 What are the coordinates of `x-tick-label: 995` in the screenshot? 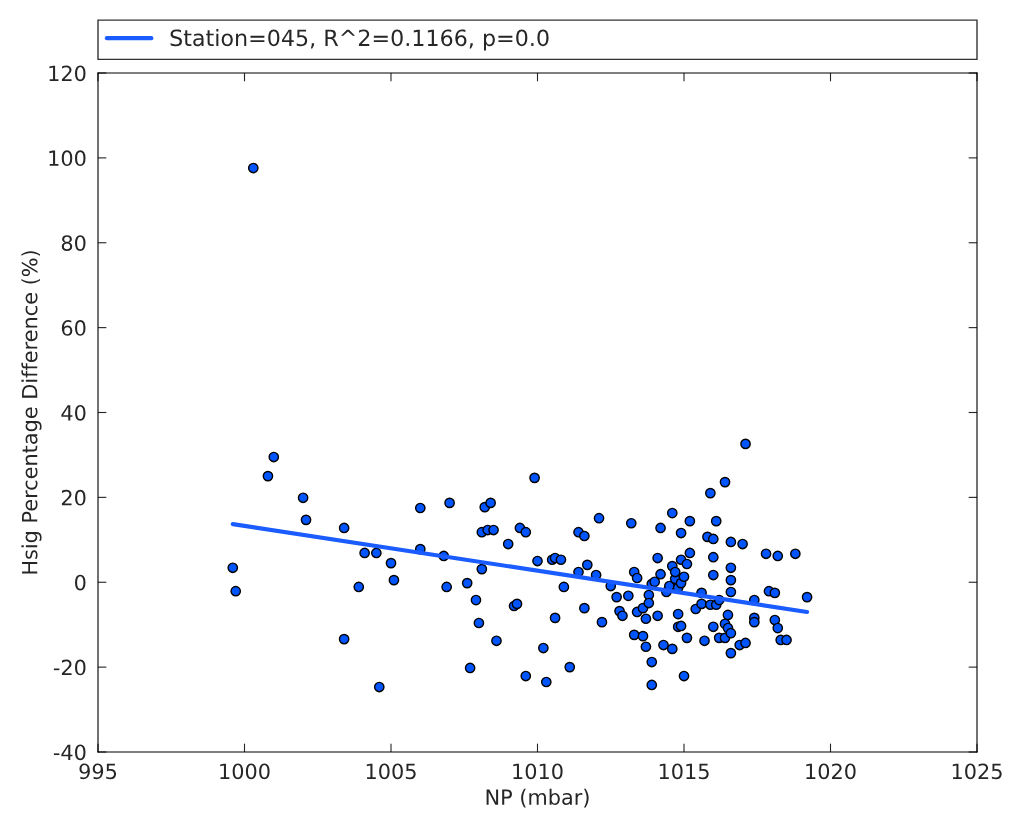 It's located at (98, 771).